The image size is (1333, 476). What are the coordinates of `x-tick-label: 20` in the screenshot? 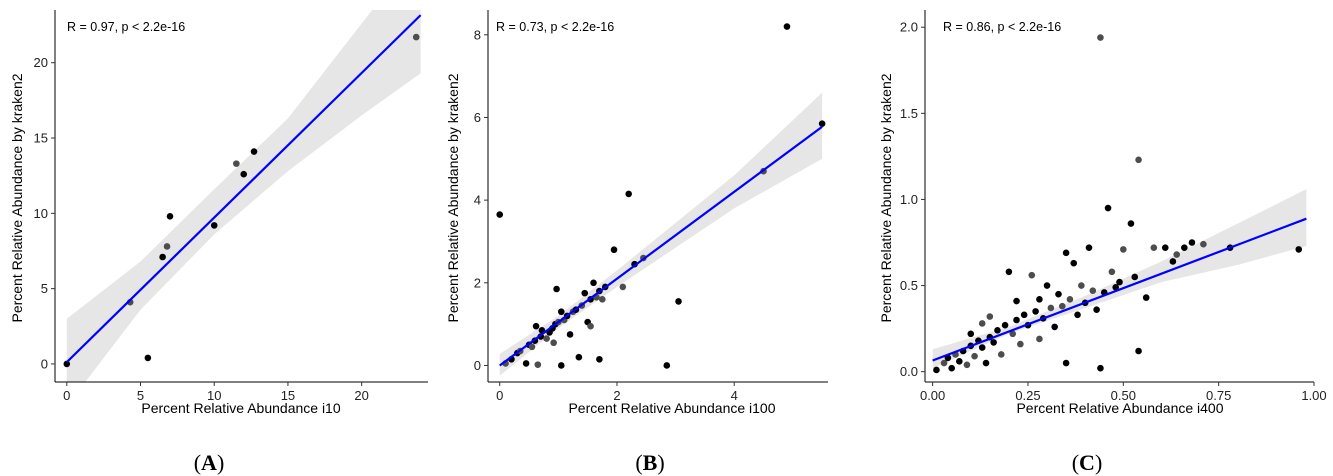 It's located at (361, 395).